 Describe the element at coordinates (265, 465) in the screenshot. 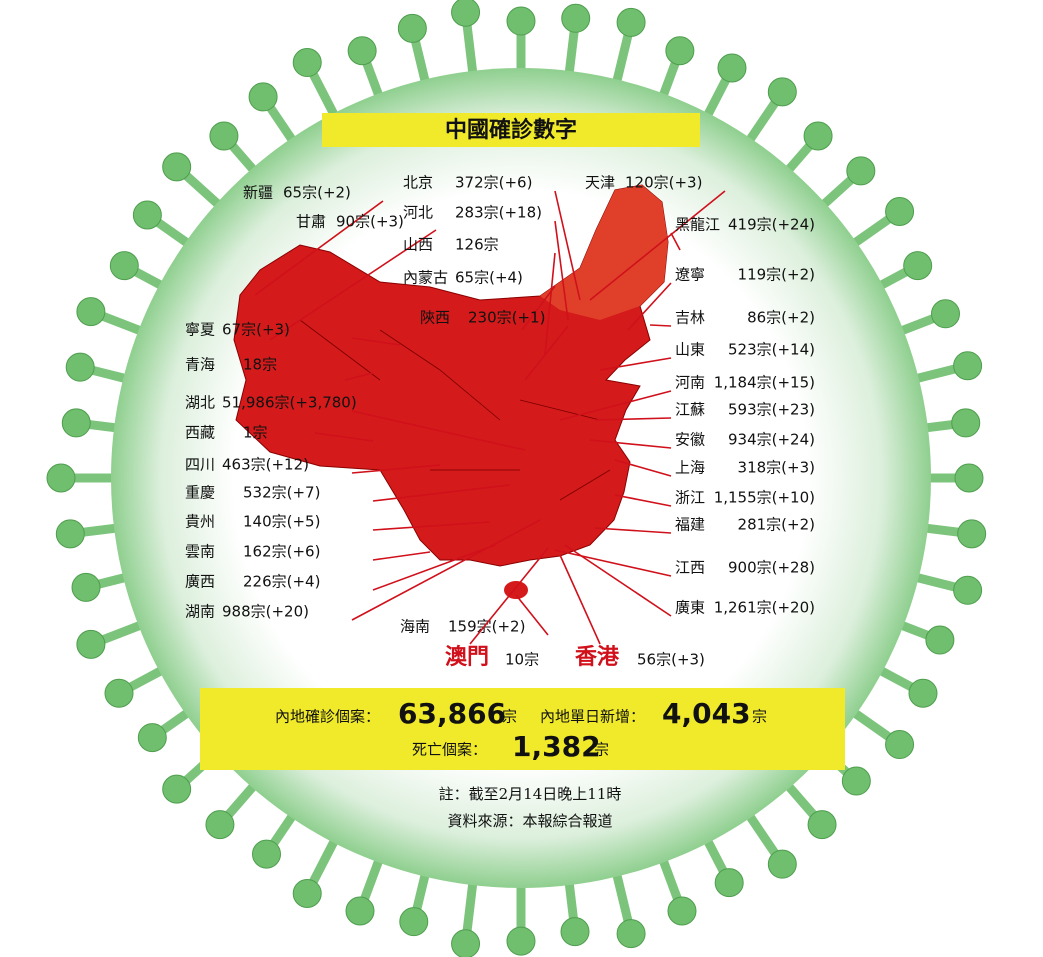

I see `region-cases: 463宗(+12)` at that location.